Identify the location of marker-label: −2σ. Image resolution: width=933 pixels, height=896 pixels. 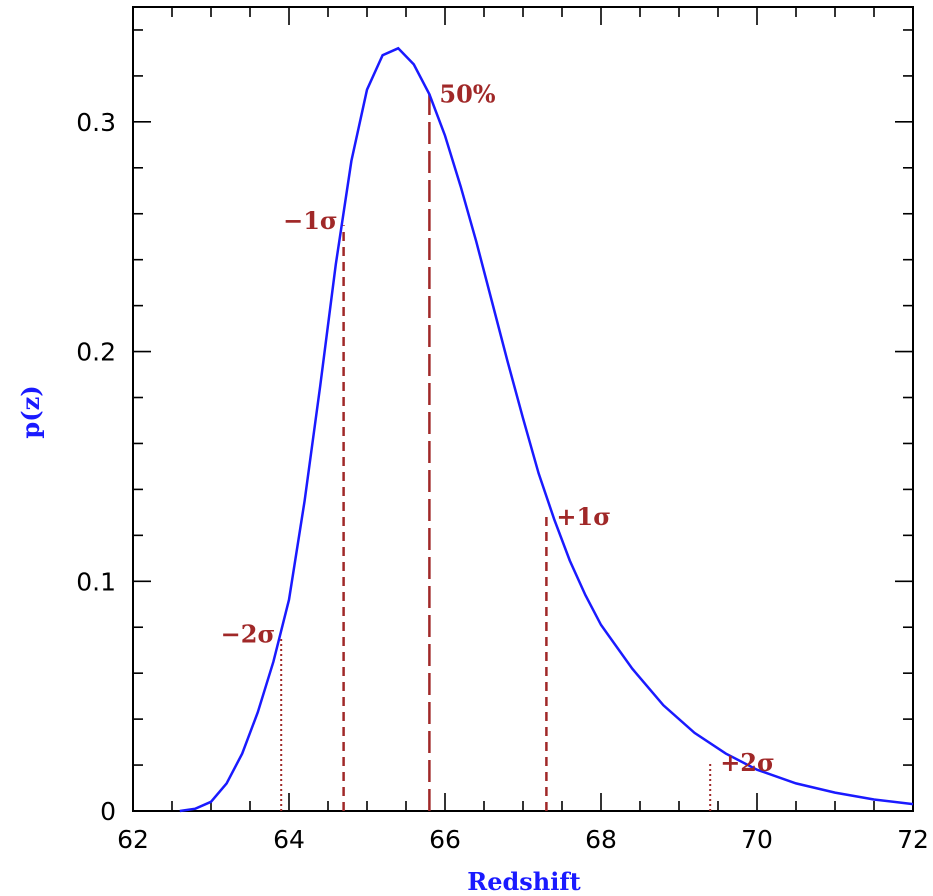
(248, 634).